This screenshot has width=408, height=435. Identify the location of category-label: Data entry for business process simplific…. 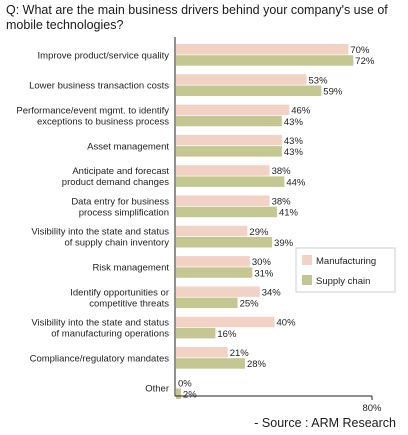
(120, 207).